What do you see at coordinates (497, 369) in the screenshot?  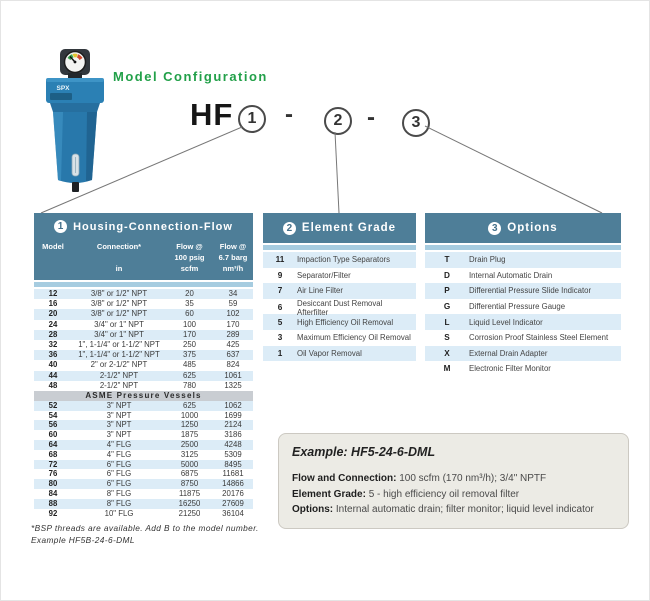 I see `table-row: M Electronic Filter Monitor` at bounding box center [497, 369].